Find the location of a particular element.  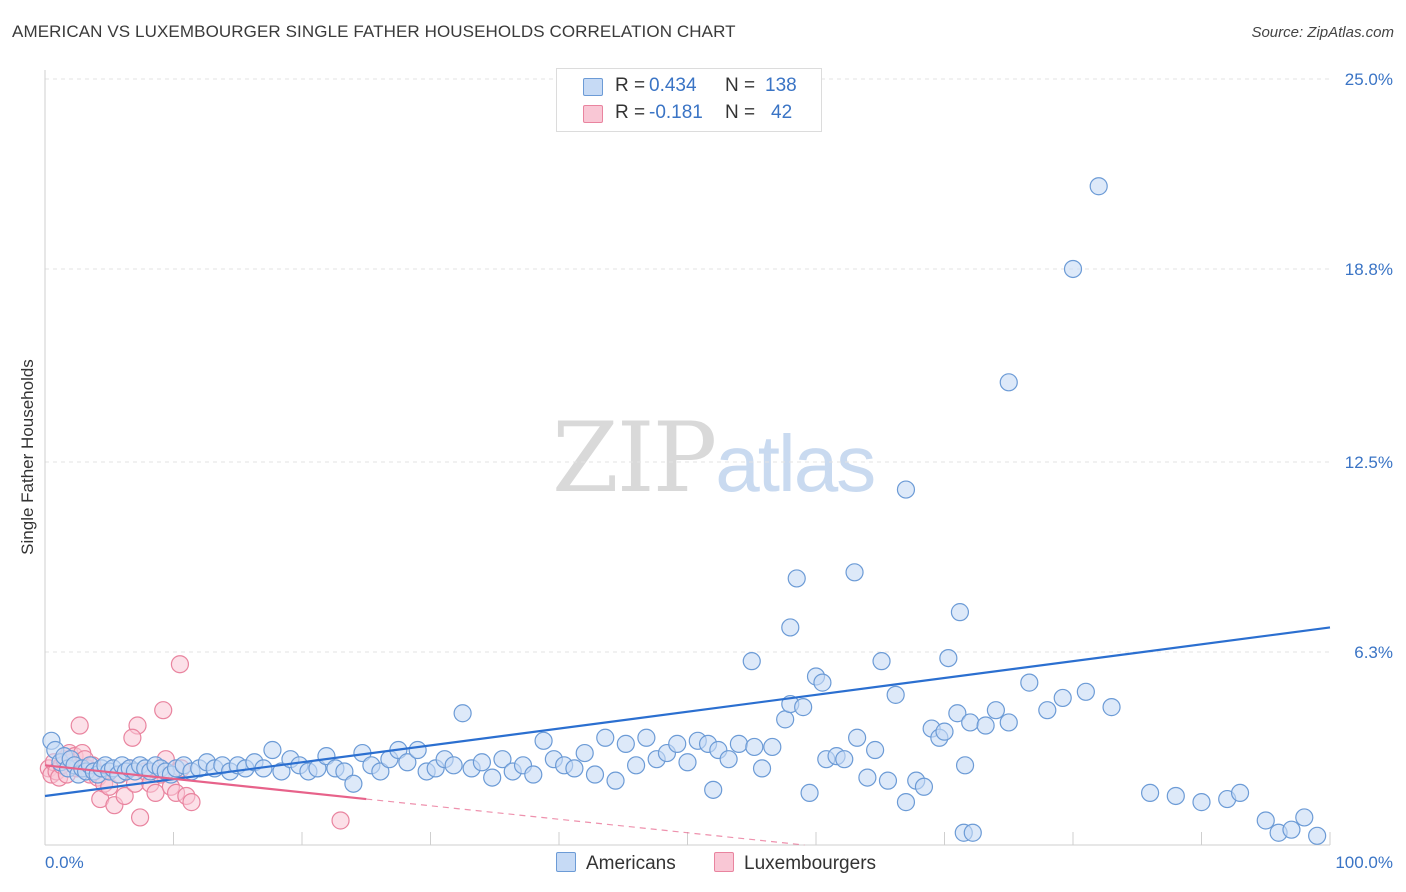

legend-row-luxembourgers: R = -0.181 N = 42 is located at coordinates (689, 114).